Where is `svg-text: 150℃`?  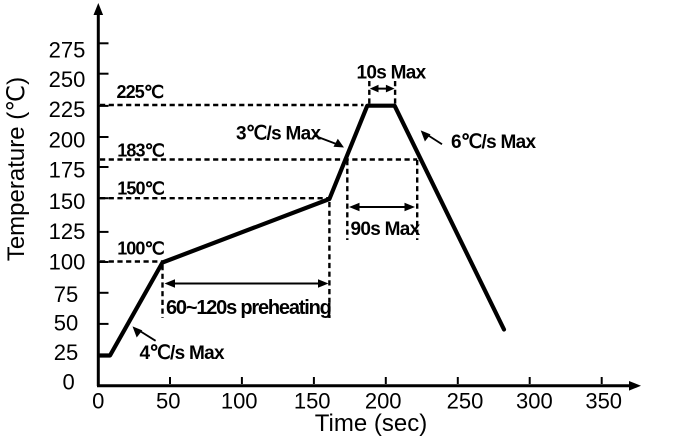 svg-text: 150℃ is located at coordinates (140, 189).